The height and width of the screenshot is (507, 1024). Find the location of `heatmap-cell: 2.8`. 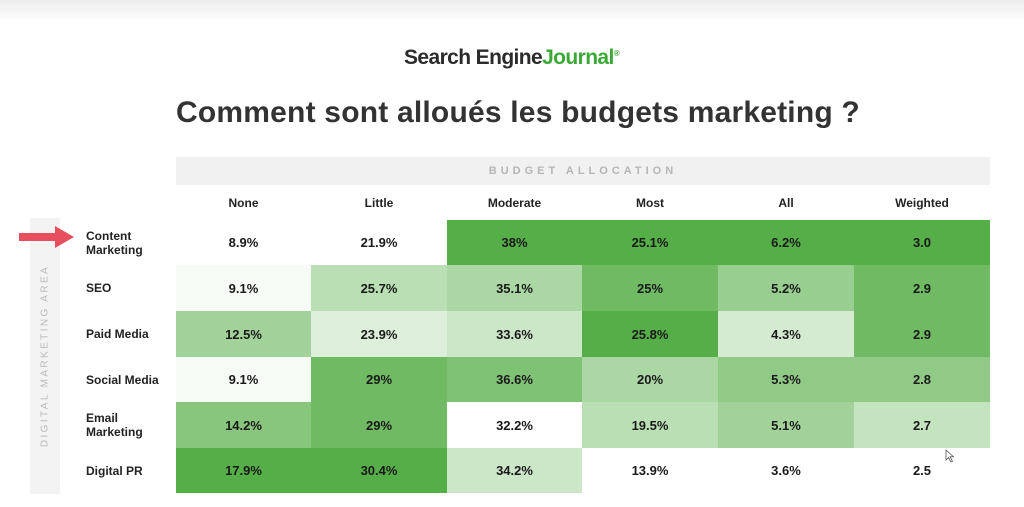

heatmap-cell: 2.8 is located at coordinates (922, 379).